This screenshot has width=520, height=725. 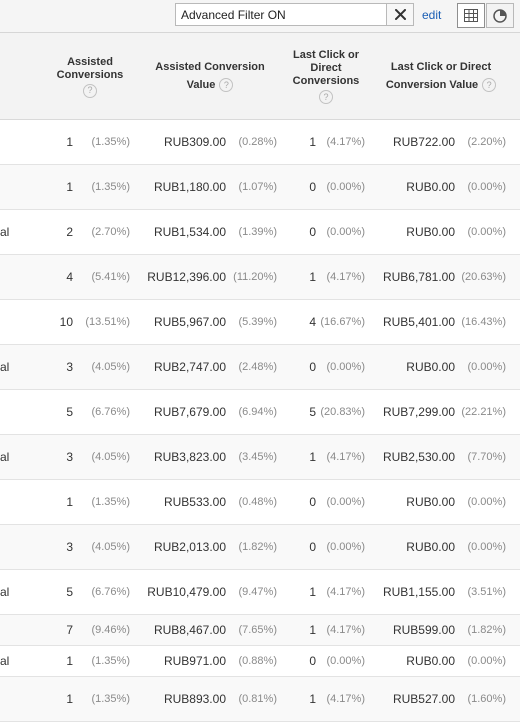 What do you see at coordinates (186, 592) in the screenshot?
I see `assisted-conversion-value: RUB10,479.00` at bounding box center [186, 592].